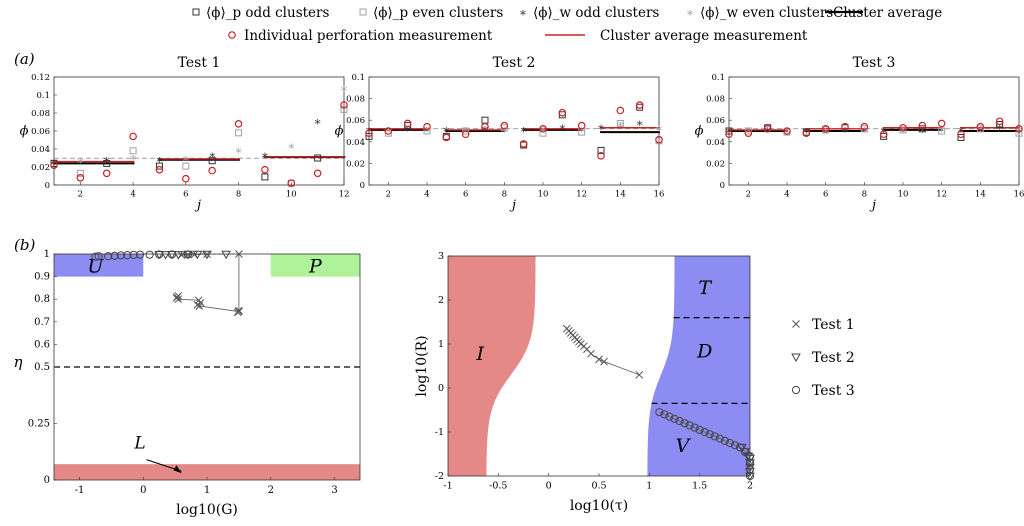 This screenshot has width=1024, height=526. I want to click on x-tick-label: 12, so click(941, 195).